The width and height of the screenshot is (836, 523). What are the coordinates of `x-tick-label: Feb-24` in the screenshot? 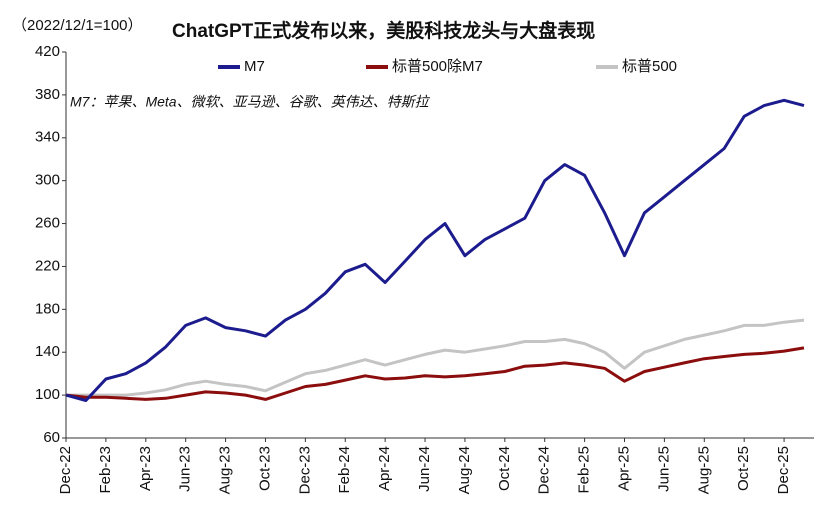 It's located at (344, 470).